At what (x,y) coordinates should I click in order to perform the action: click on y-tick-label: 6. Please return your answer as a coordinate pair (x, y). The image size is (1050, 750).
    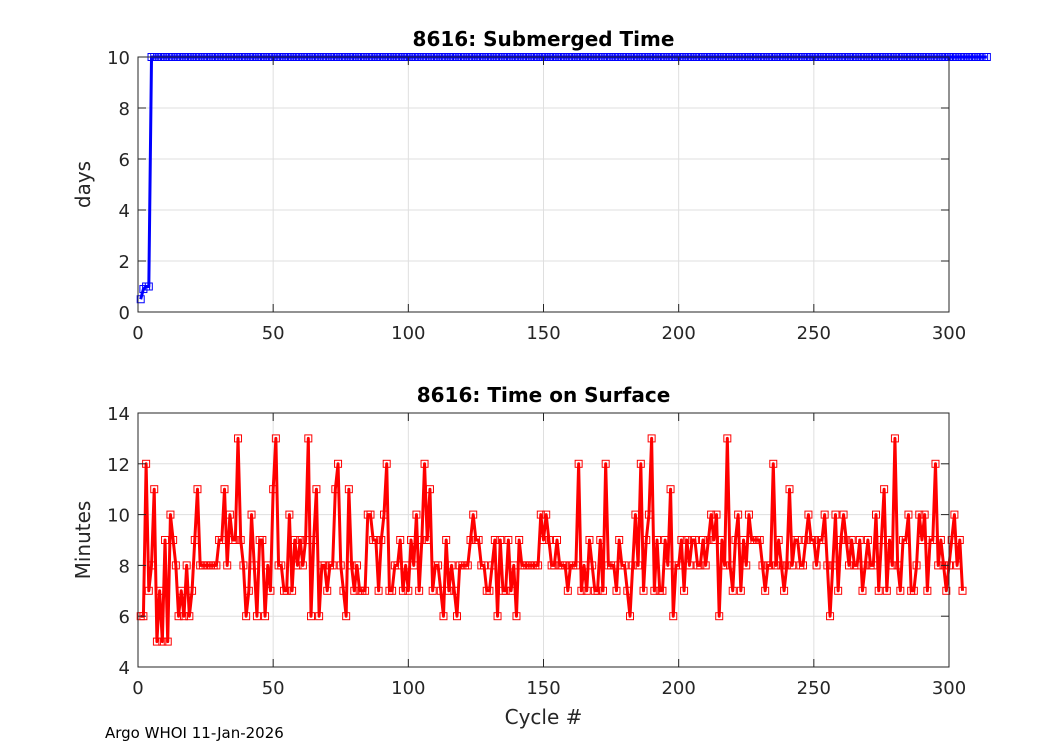
    Looking at the image, I should click on (124, 160).